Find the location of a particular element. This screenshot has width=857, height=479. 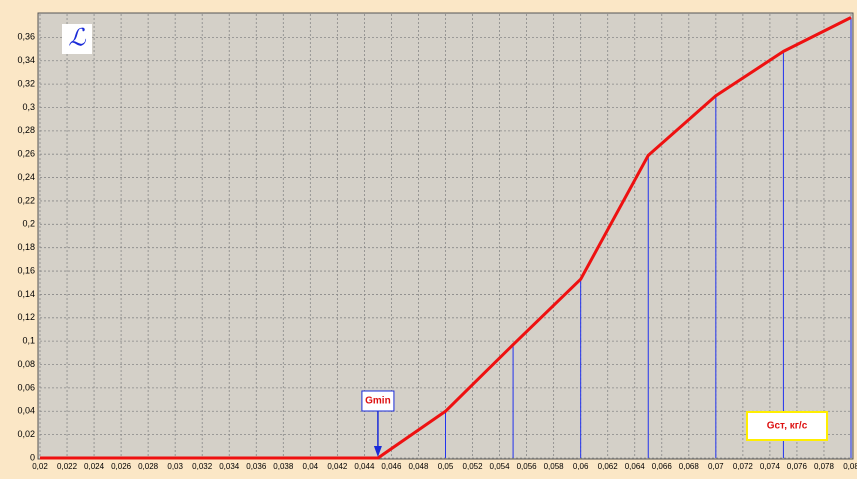

x-tick-label: 0,06 is located at coordinates (581, 466).